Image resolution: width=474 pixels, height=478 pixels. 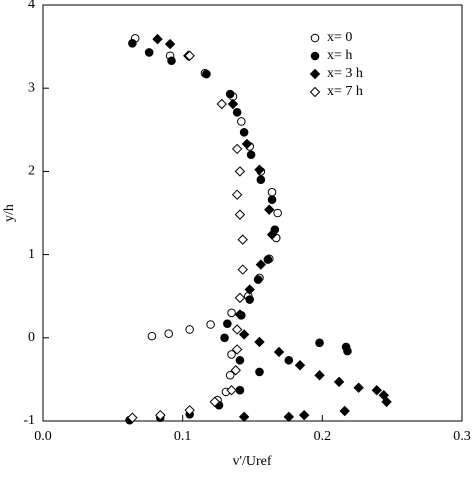 What do you see at coordinates (251, 461) in the screenshot?
I see `x-axis-label: v'/Uref` at bounding box center [251, 461].